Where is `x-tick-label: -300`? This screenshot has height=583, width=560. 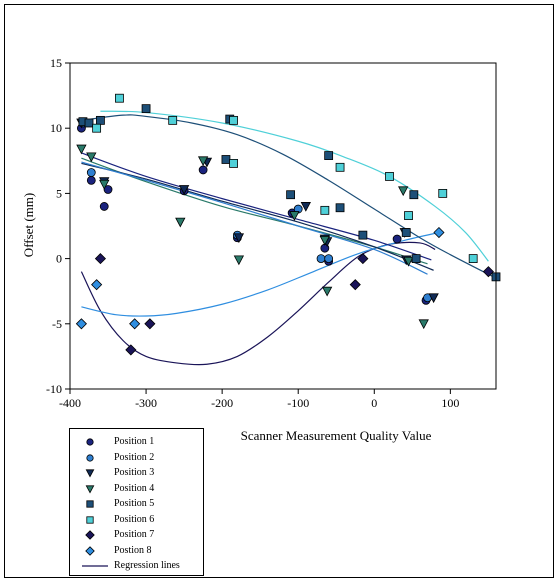 x-tick-label: -300 is located at coordinates (146, 403).